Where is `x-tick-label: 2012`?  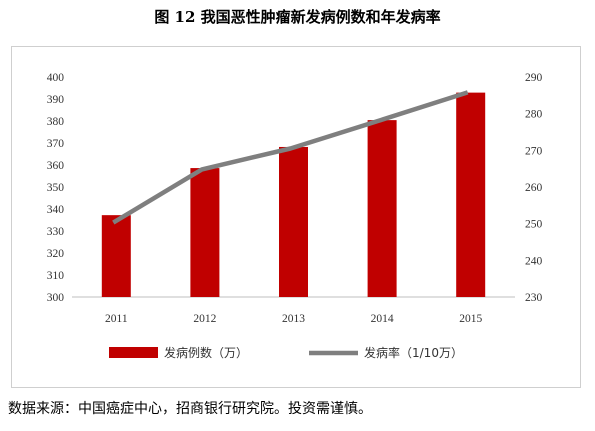 x-tick-label: 2012 is located at coordinates (204, 319).